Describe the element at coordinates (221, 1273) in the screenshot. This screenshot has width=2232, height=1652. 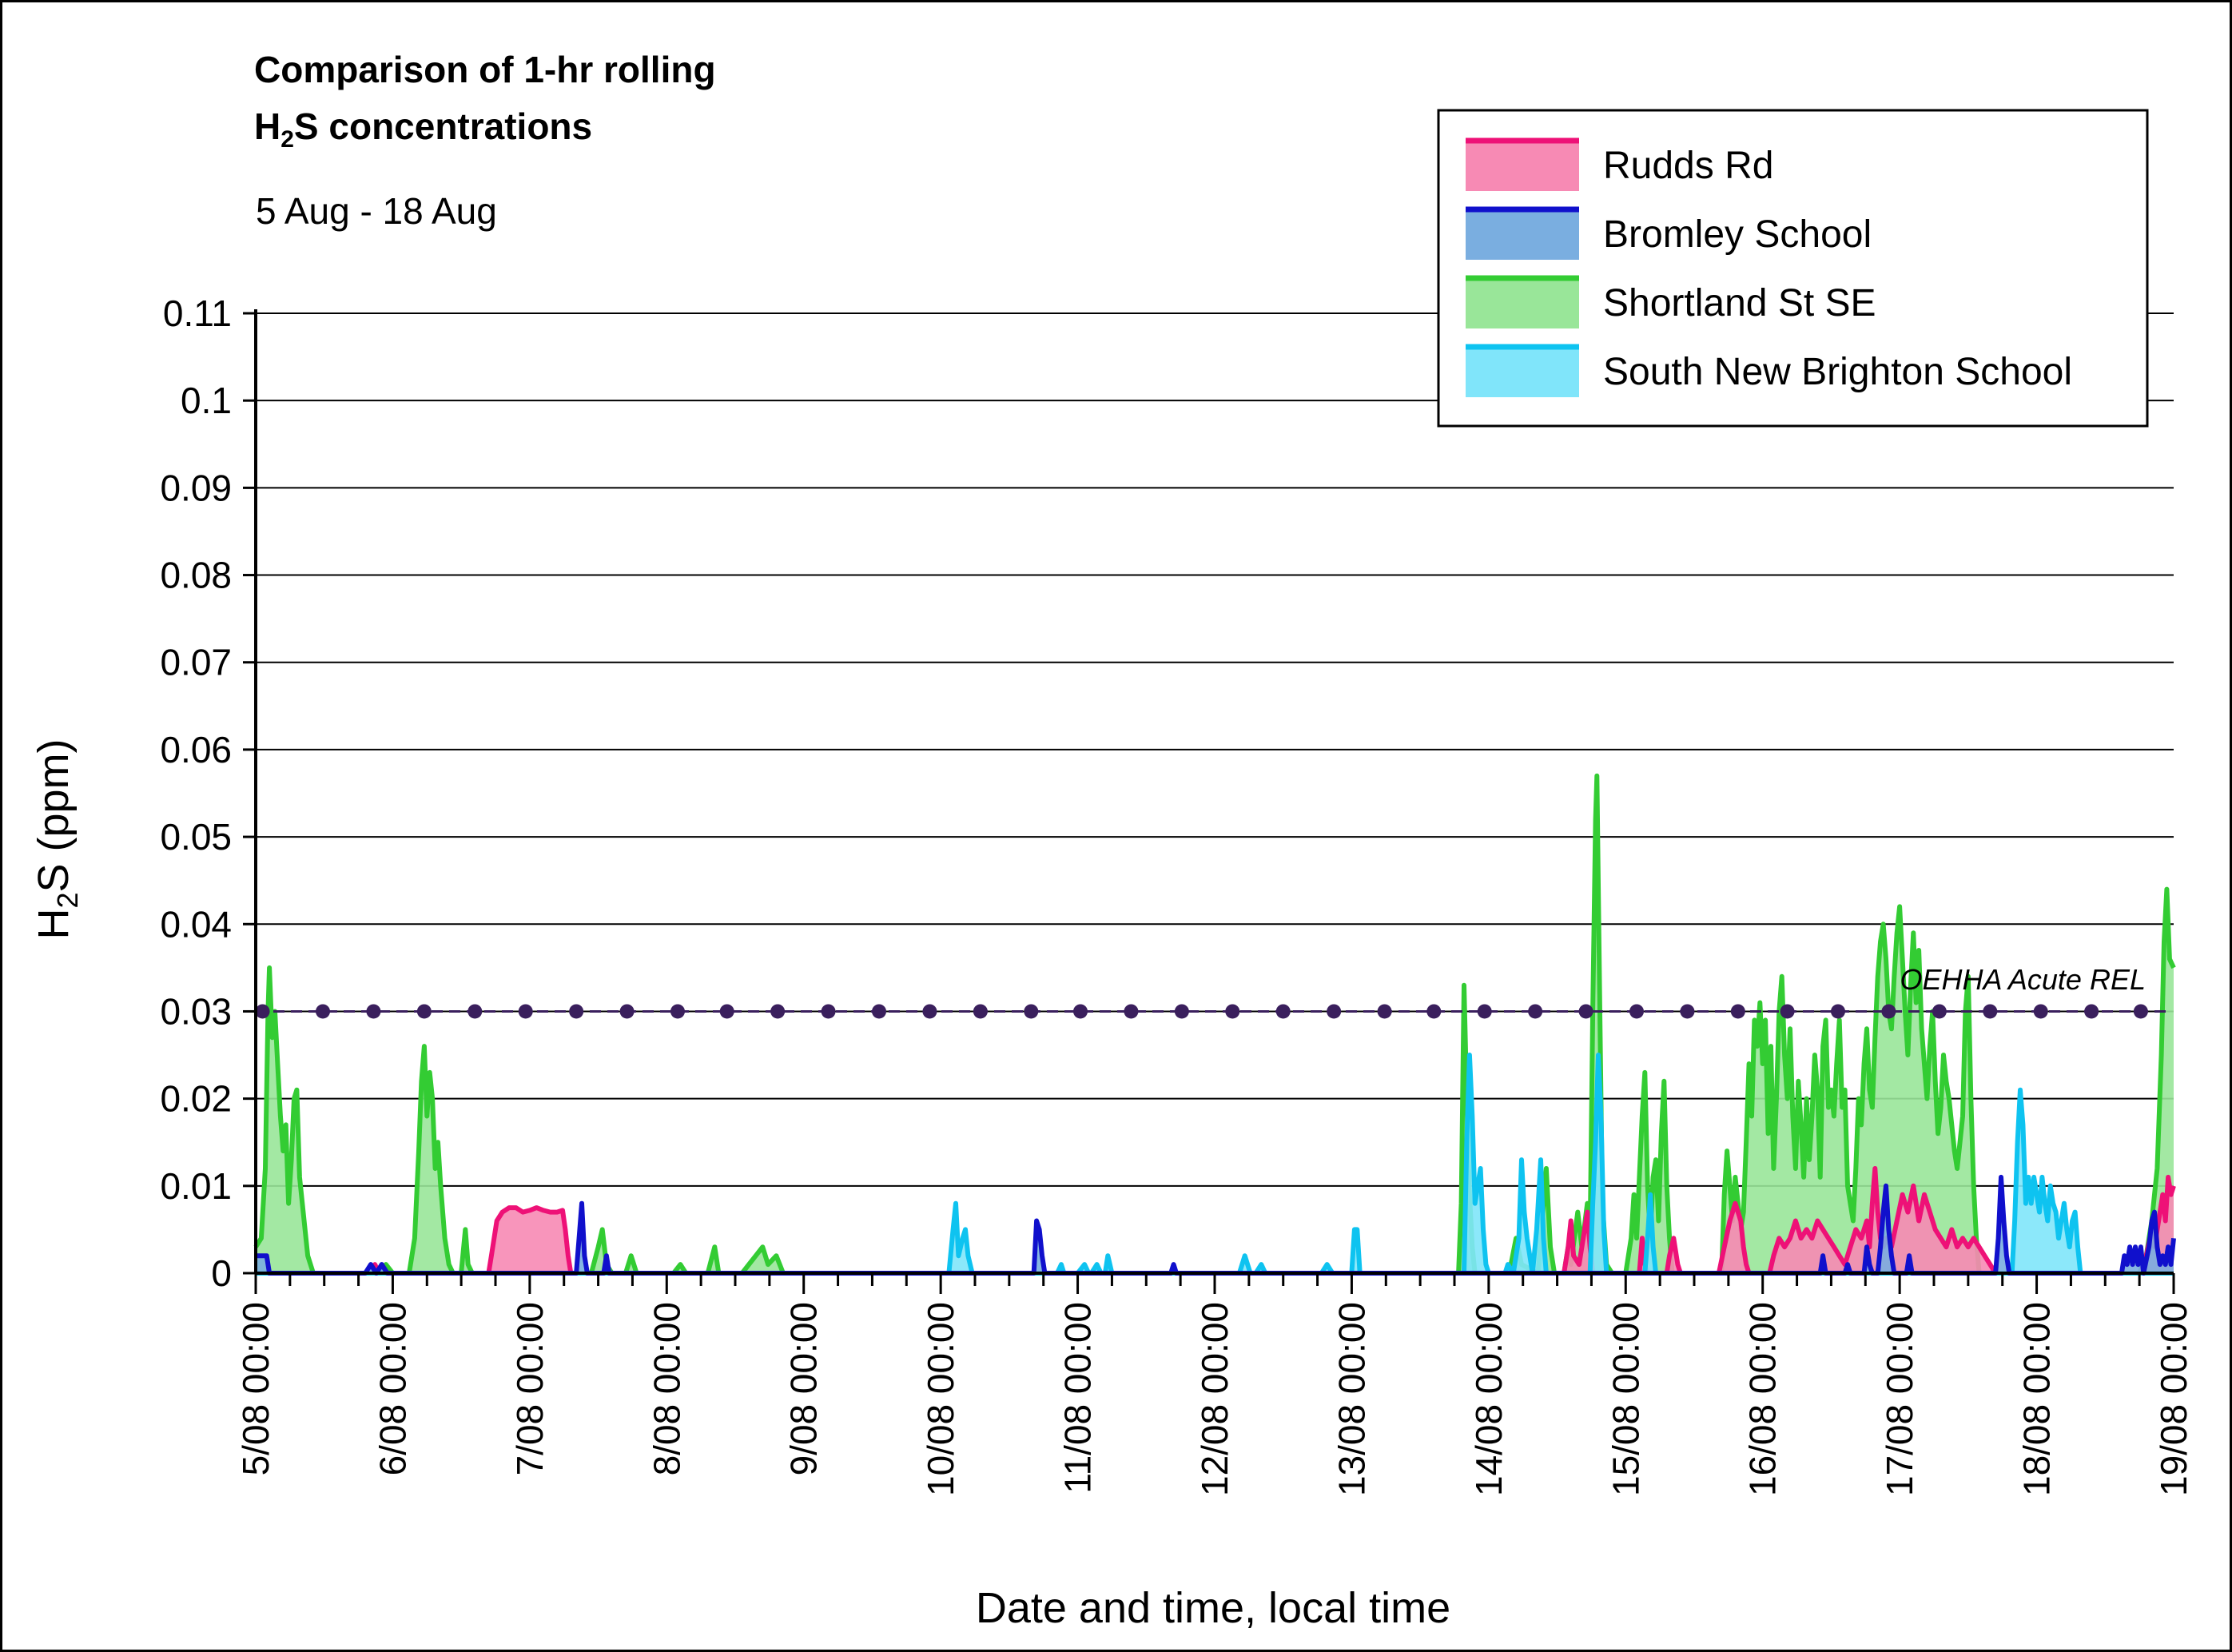
I see `y-tick-label: 0` at that location.